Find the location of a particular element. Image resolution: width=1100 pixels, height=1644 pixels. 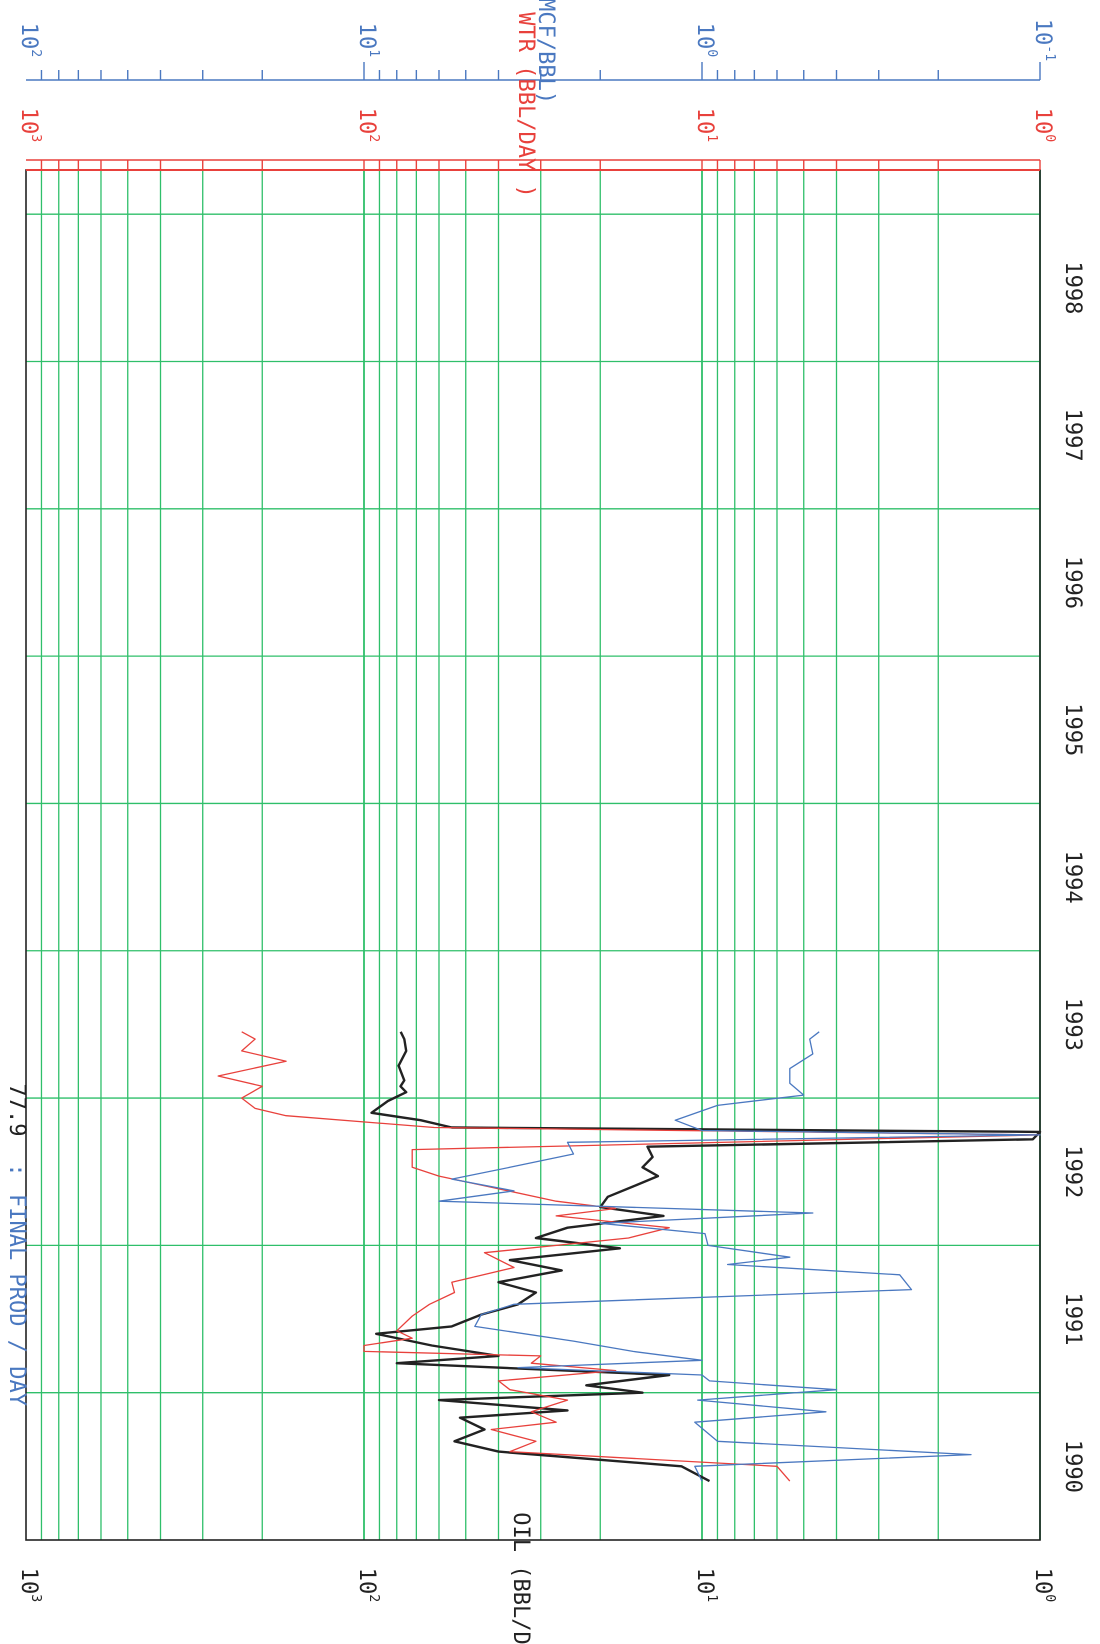

oil-tick-label: 102 is located at coordinates (367, 1585).